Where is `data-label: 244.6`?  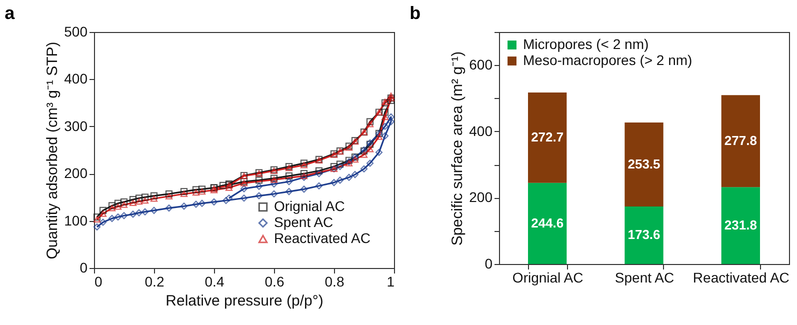 data-label: 244.6 is located at coordinates (547, 222).